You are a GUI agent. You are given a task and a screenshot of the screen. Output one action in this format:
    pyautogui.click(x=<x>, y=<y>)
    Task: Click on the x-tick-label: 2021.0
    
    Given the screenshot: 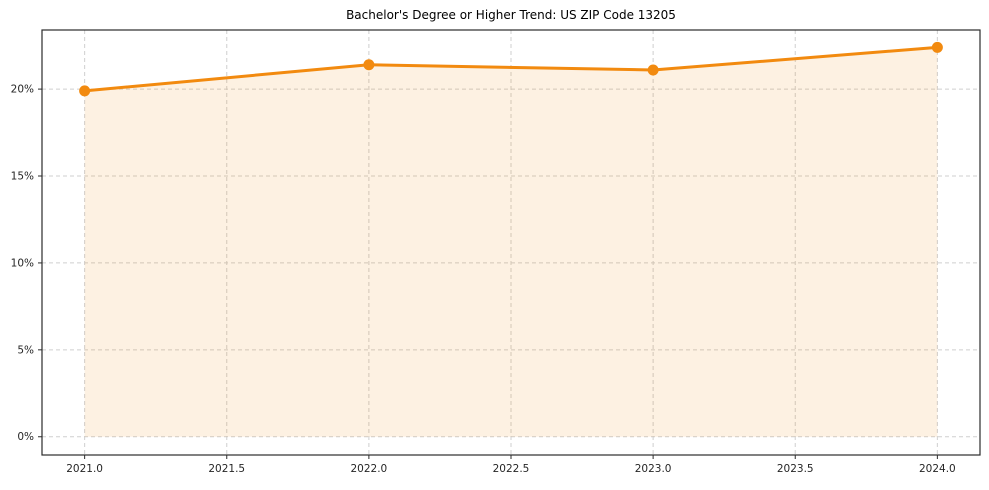 What is the action you would take?
    pyautogui.click(x=84, y=469)
    